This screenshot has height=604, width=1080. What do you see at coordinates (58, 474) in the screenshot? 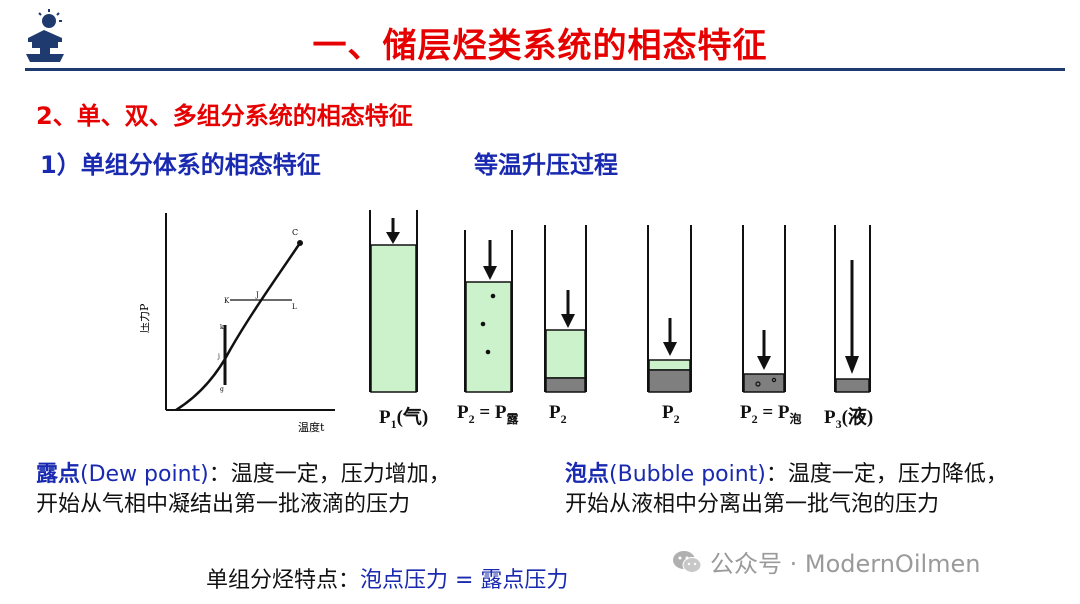
I see `dew-point-term: 露点` at bounding box center [58, 474].